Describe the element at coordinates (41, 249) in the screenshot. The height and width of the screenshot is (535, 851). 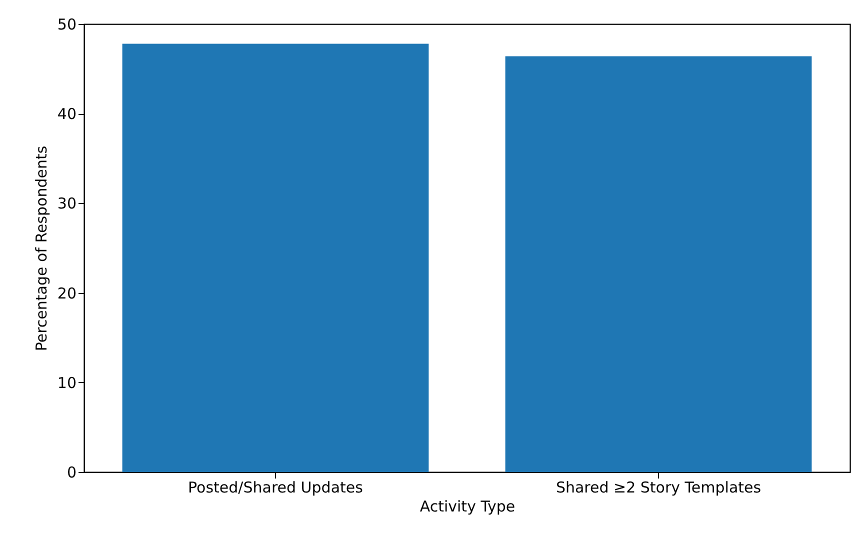
I see `y-axis-title: Percentage of Respondents` at that location.